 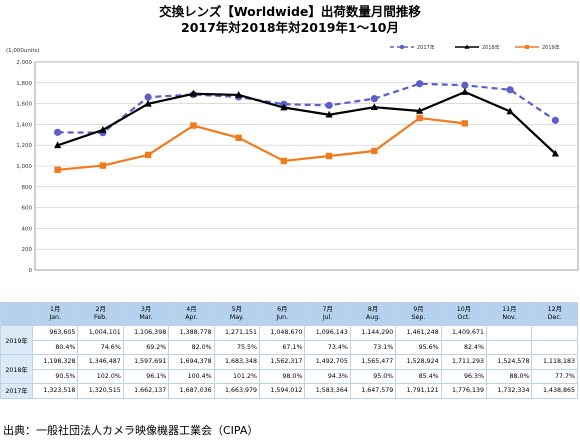 I want to click on month-header-en: Dec., so click(x=554, y=317).